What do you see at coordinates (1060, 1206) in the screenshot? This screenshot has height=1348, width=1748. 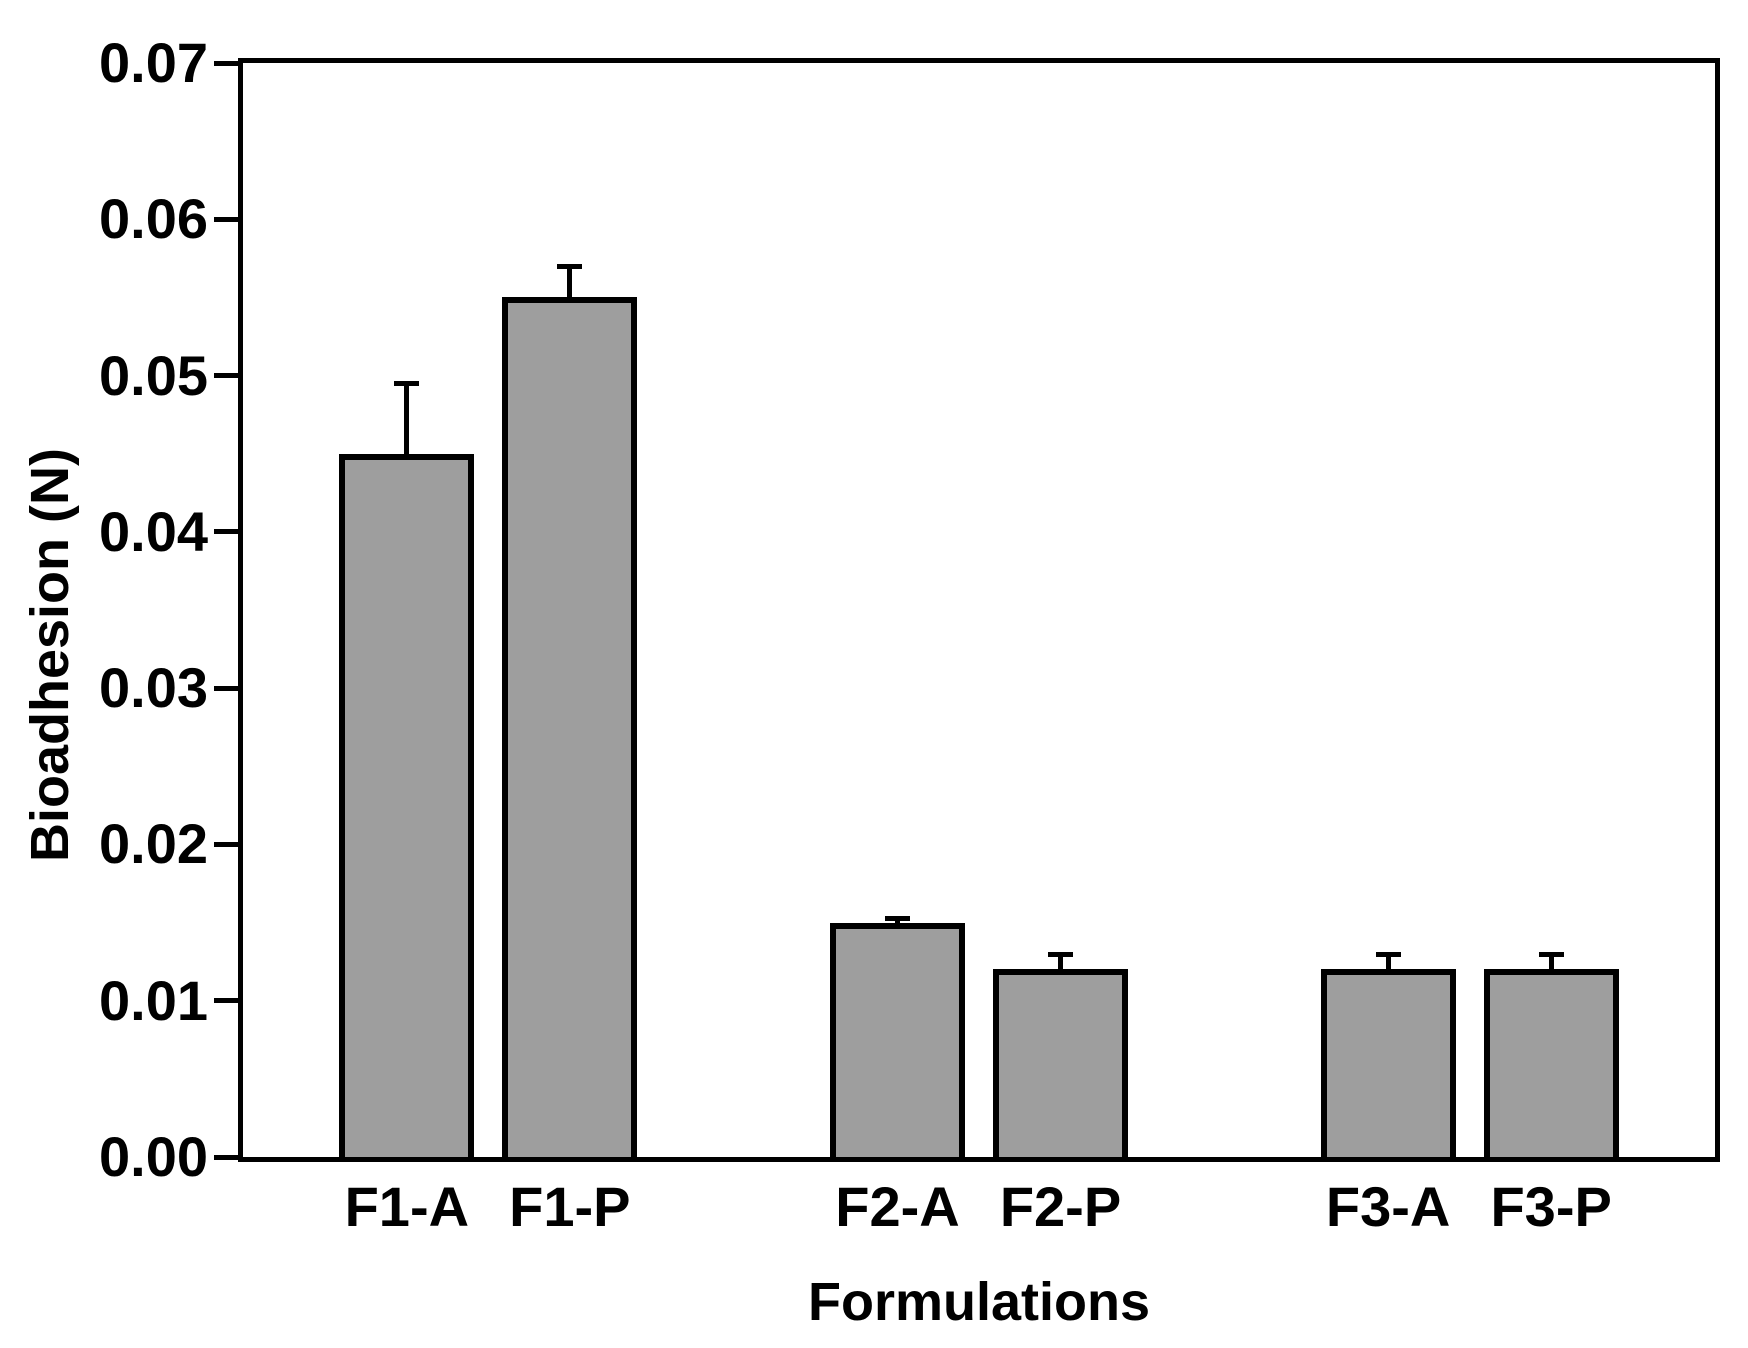 I see `x-tick-label: F2-P` at bounding box center [1060, 1206].